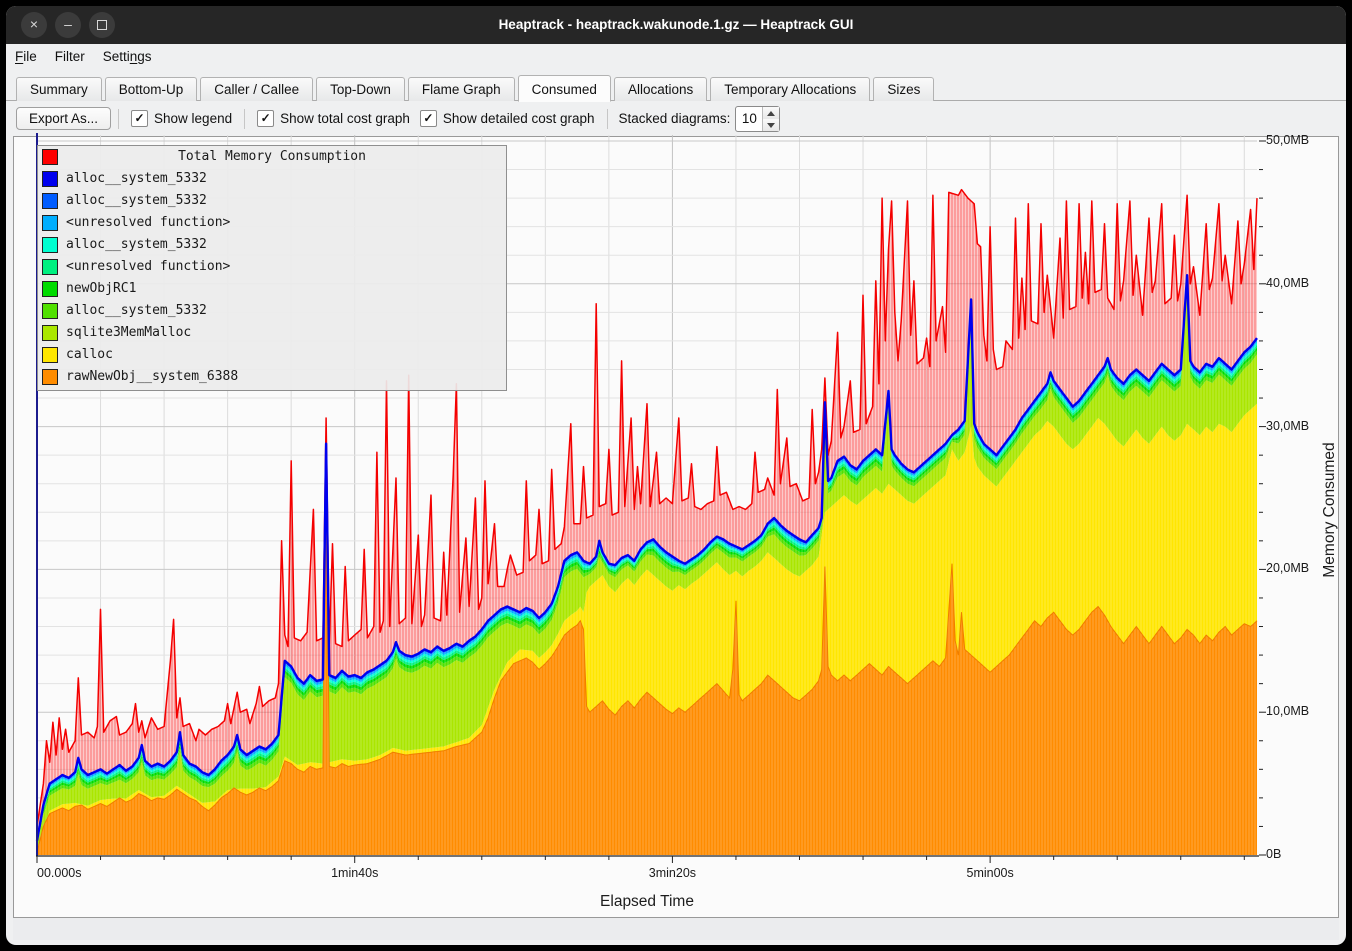 Image resolution: width=1352 pixels, height=951 pixels. What do you see at coordinates (89, 354) in the screenshot?
I see `legend-entry-label: calloc` at bounding box center [89, 354].